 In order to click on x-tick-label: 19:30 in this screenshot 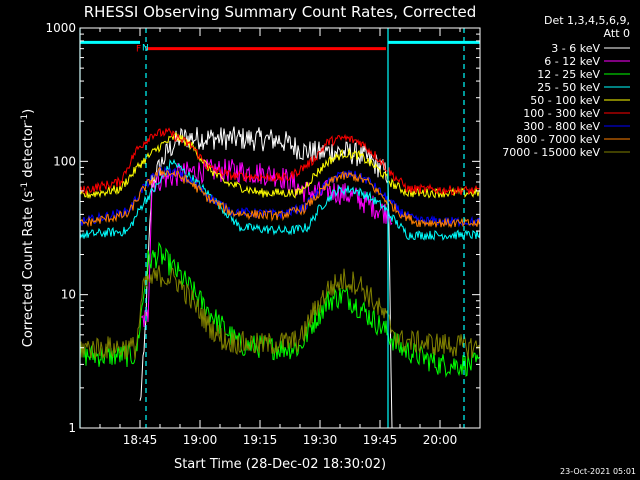, I will do `click(320, 440)`.